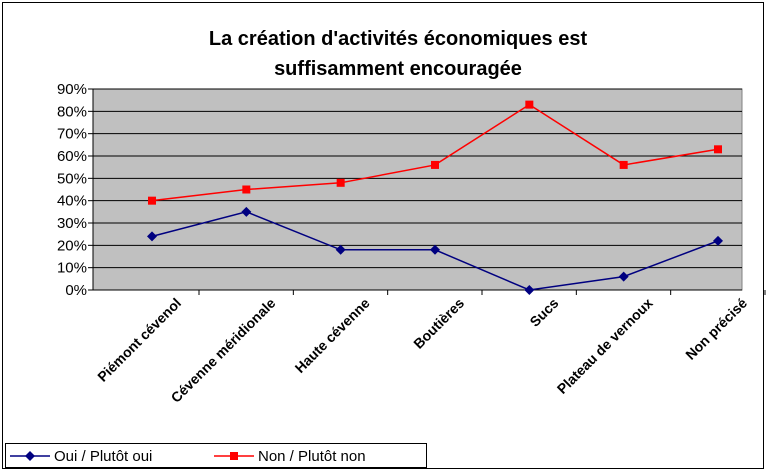  Describe the element at coordinates (312, 456) in the screenshot. I see `legend-label: Non / Plutôt non` at that location.